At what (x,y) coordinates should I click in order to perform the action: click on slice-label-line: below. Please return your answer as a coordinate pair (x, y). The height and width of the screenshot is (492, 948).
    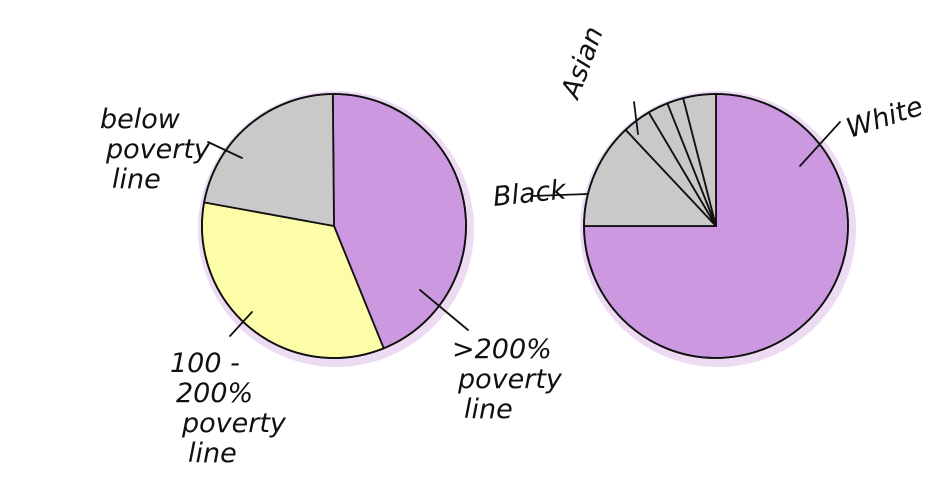
    Looking at the image, I should click on (140, 119).